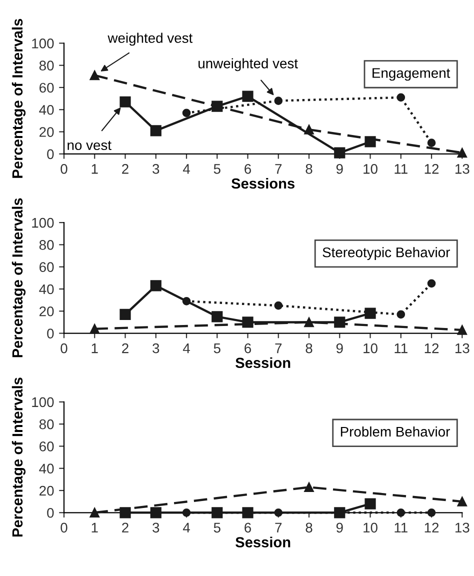 Image resolution: width=474 pixels, height=576 pixels. I want to click on text: Problem Behavior, so click(395, 431).